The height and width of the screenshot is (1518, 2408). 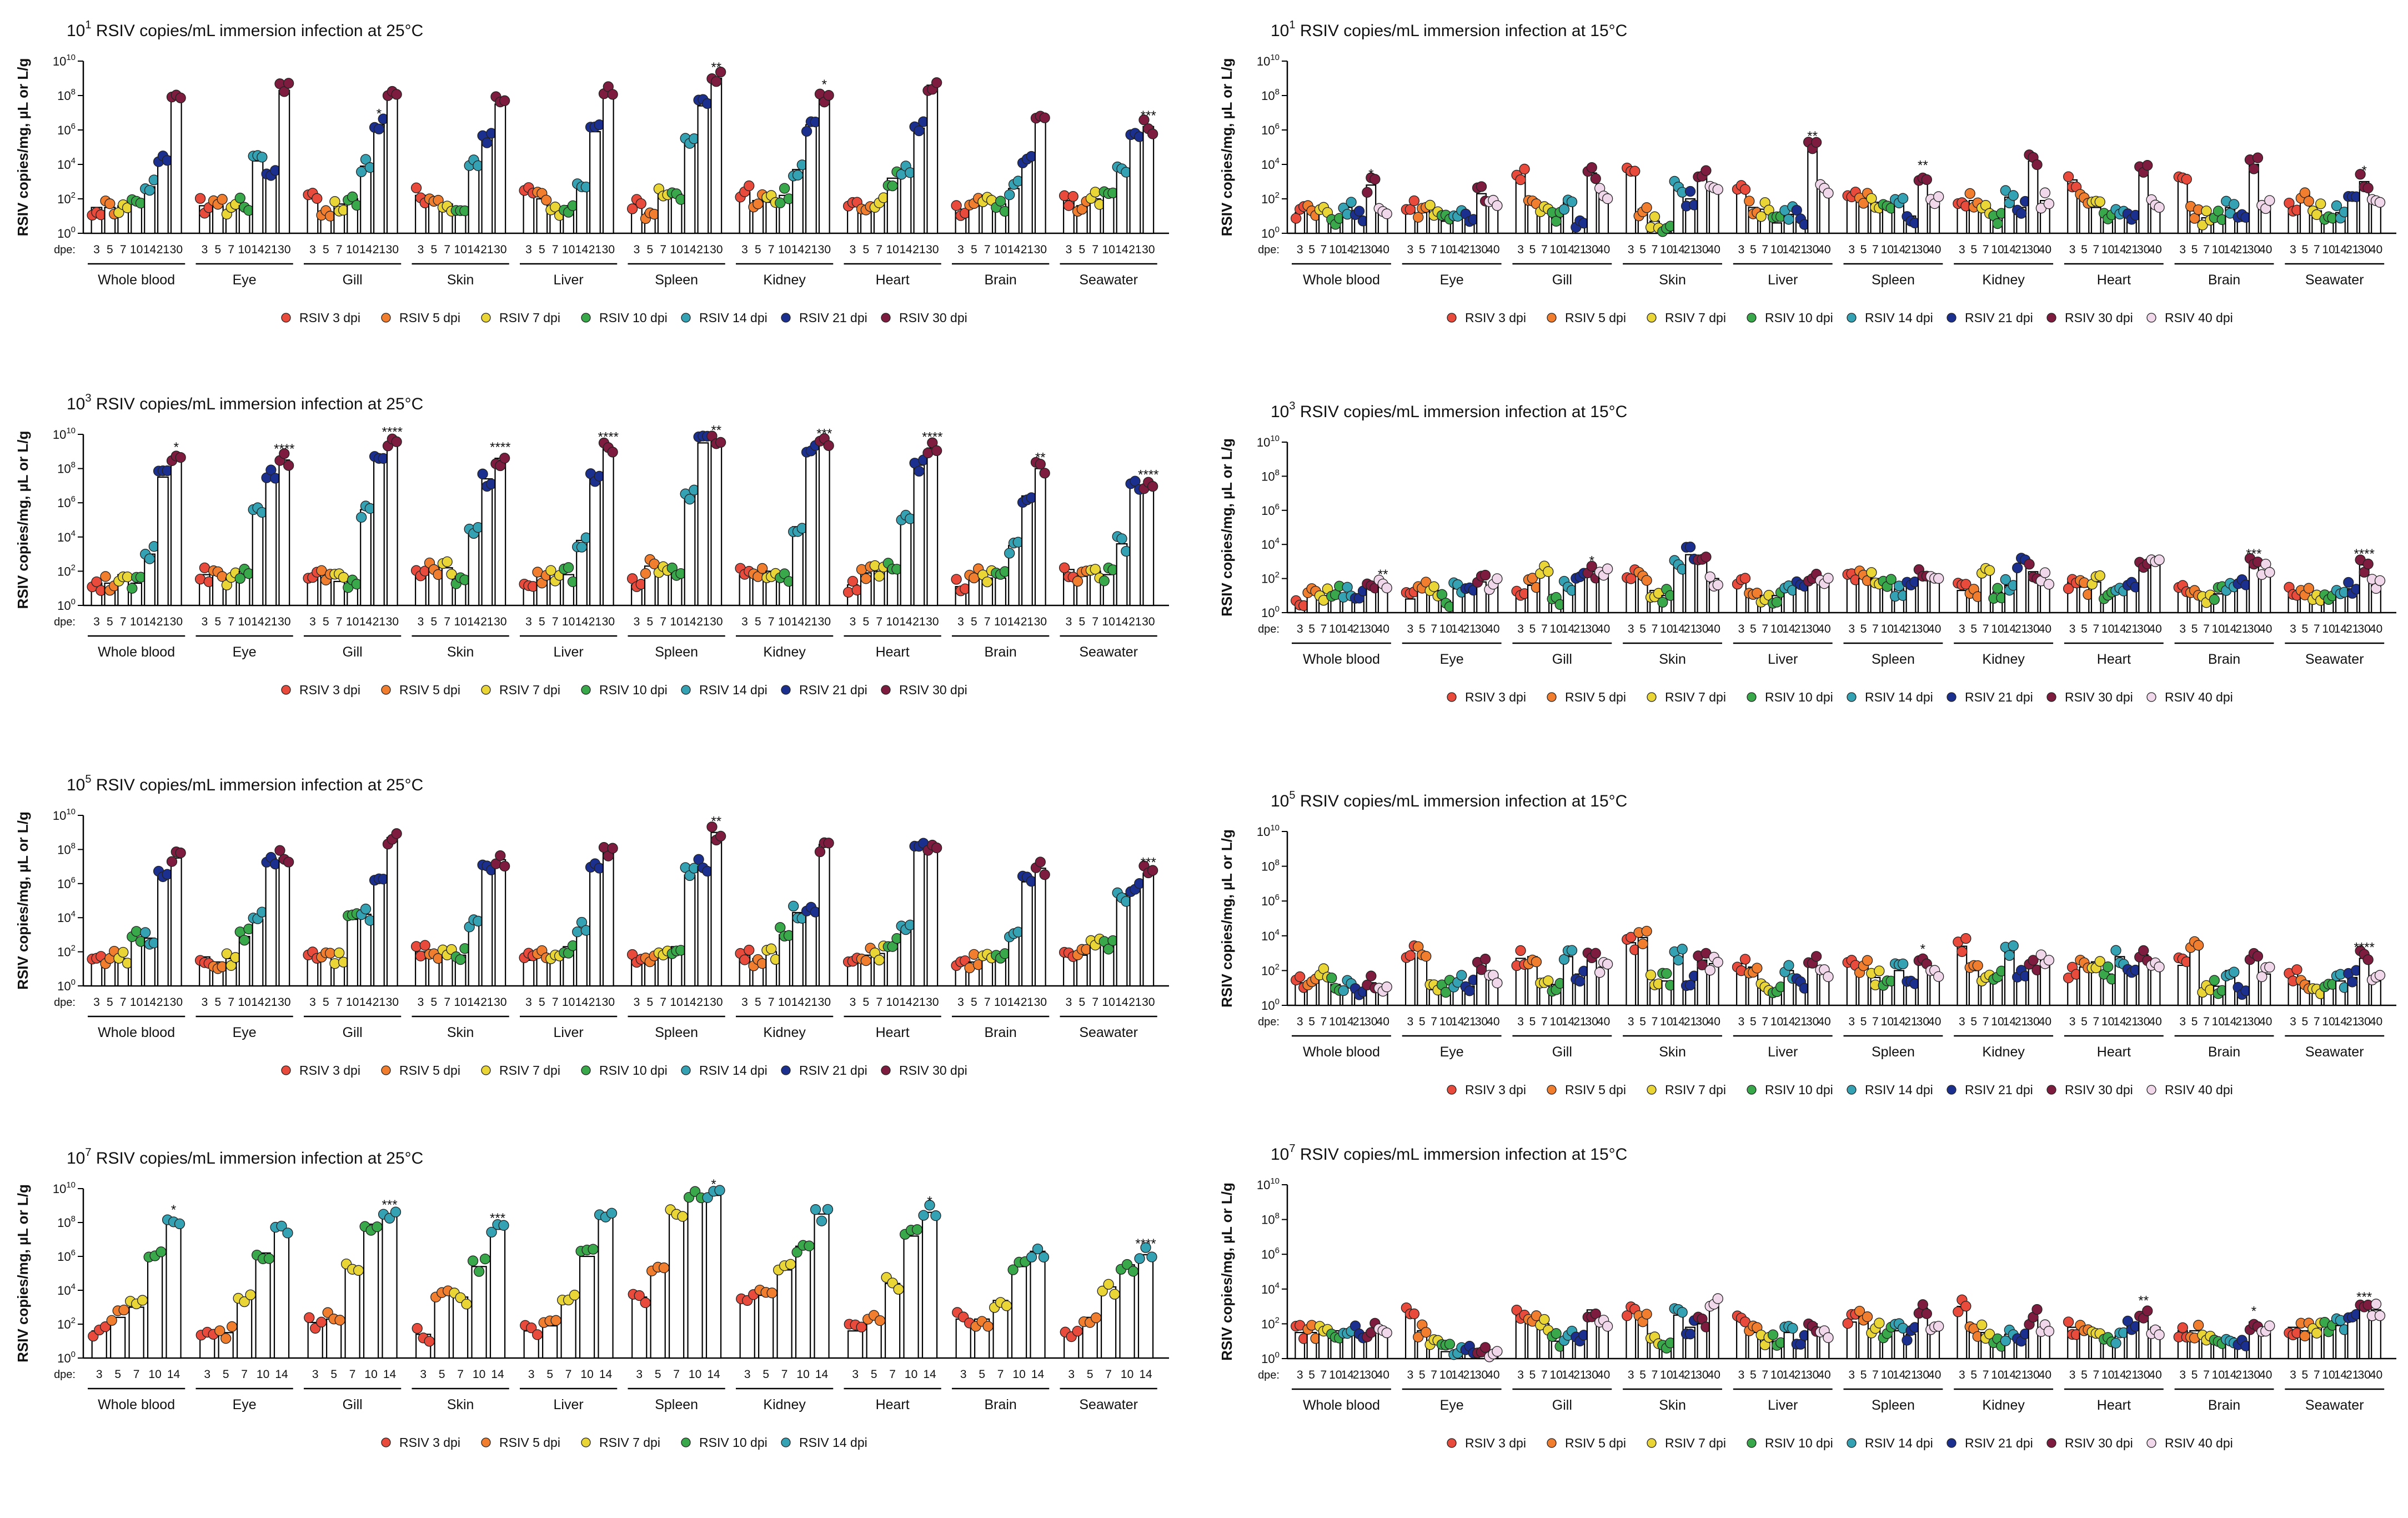 What do you see at coordinates (1108, 1404) in the screenshot?
I see `tissue-label: Seawater` at bounding box center [1108, 1404].